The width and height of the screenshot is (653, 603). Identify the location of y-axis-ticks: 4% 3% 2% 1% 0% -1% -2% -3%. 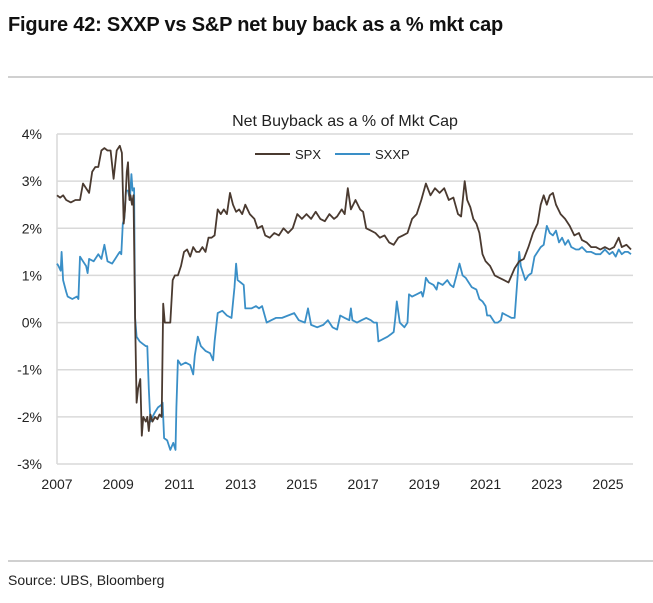
(29, 299).